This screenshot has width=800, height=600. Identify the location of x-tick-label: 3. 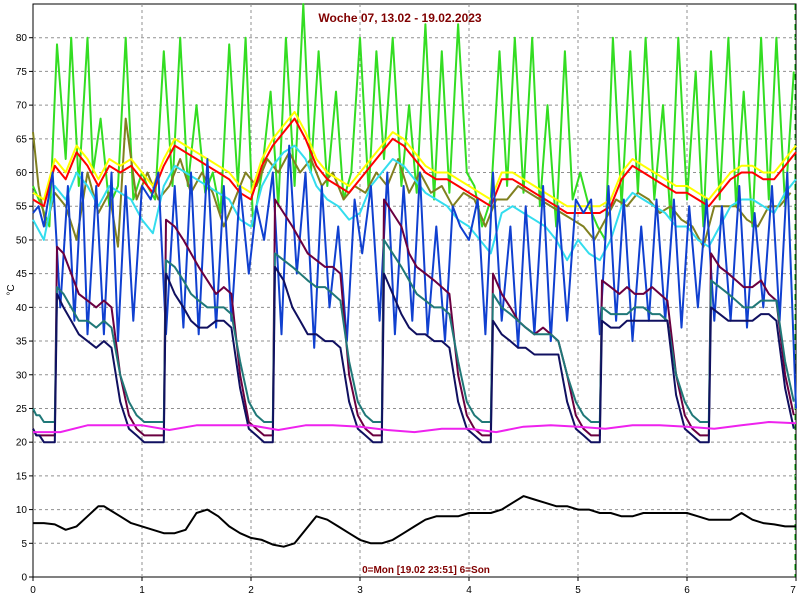
(360, 590).